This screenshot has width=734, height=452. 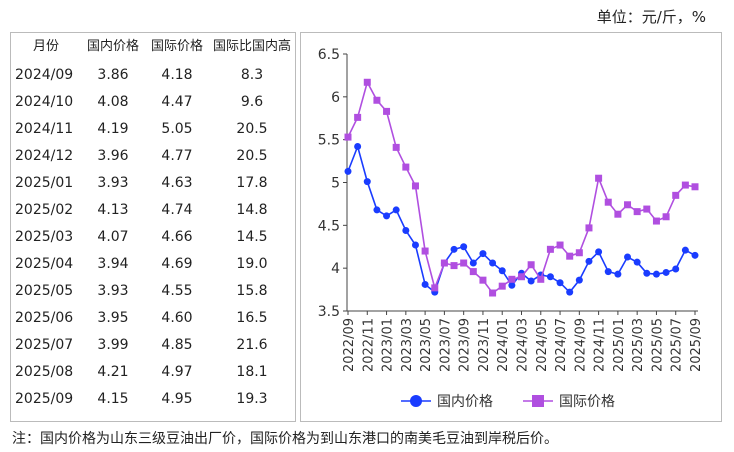 What do you see at coordinates (153, 317) in the screenshot?
I see `table-row: 2025/06 3.95 4.60 16.5` at bounding box center [153, 317].